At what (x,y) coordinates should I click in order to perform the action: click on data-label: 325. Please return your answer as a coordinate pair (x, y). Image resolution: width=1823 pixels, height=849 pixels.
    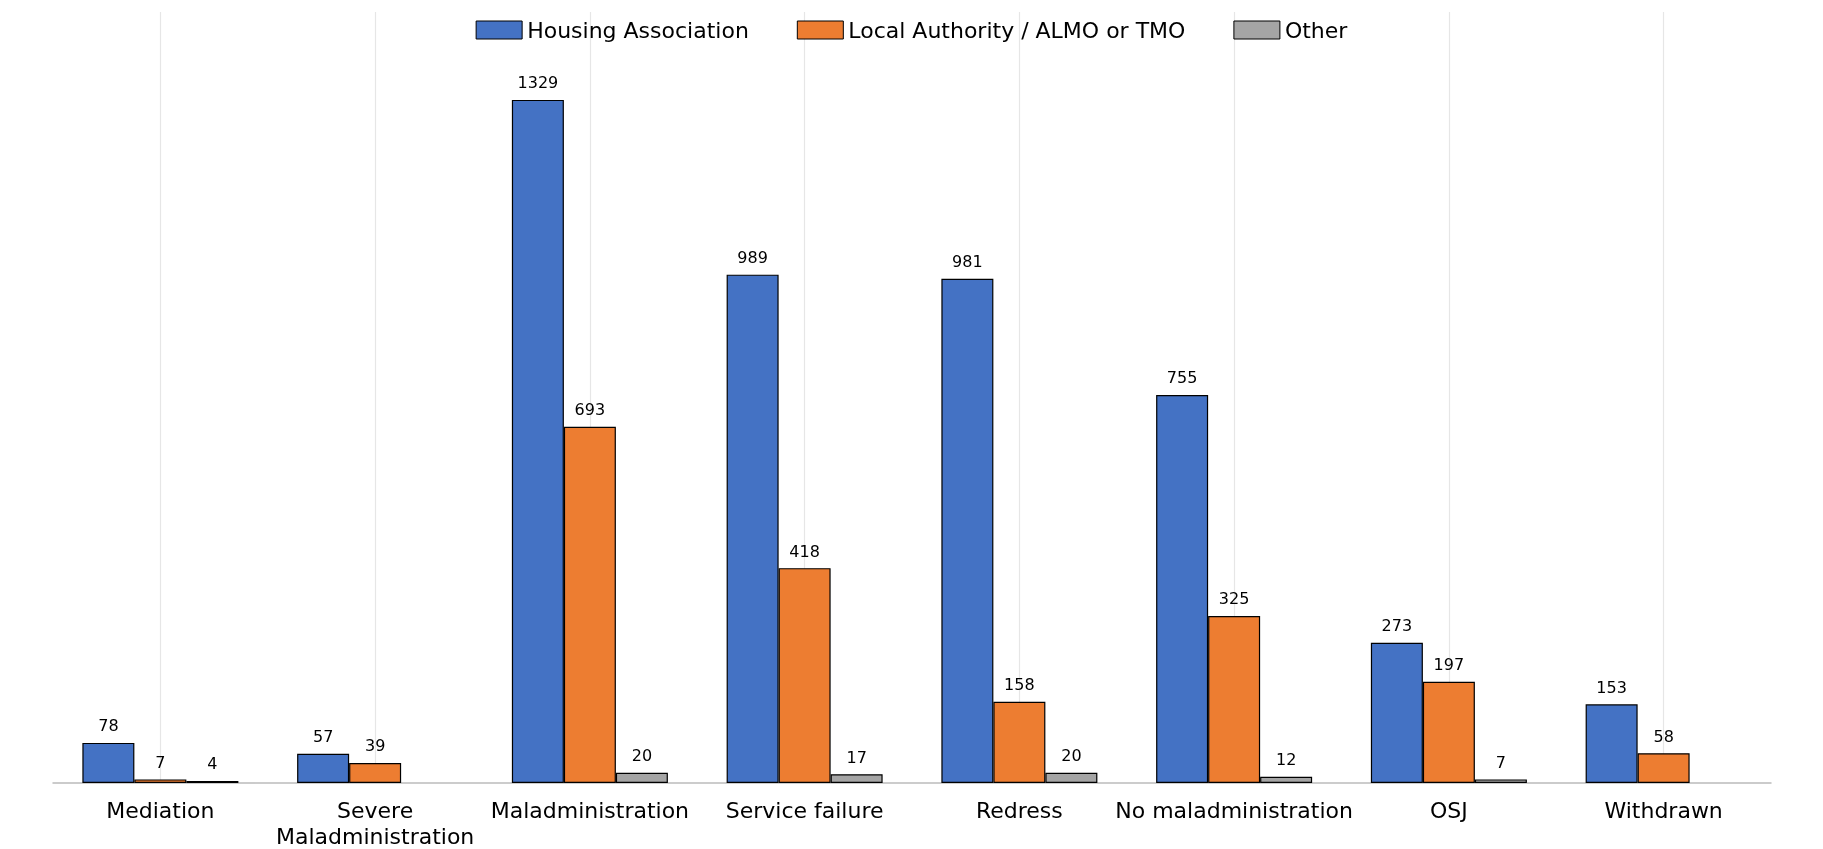
    Looking at the image, I should click on (1234, 599).